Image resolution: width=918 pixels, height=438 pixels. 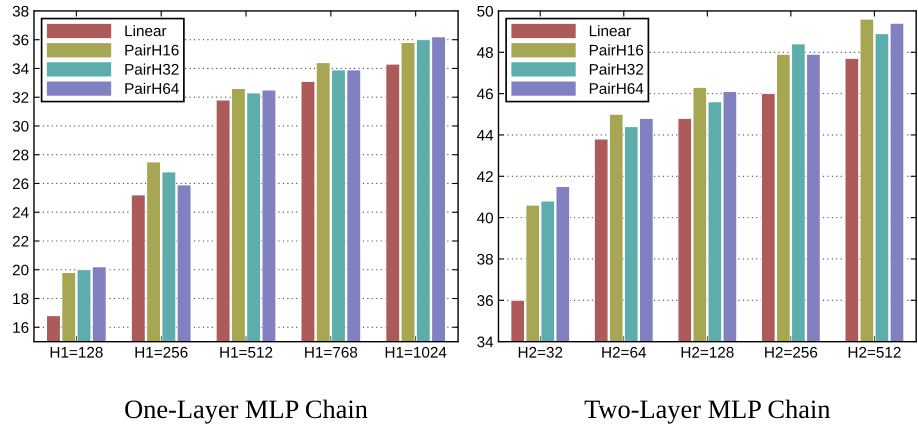 What do you see at coordinates (791, 352) in the screenshot?
I see `x-tick-label: H2=256` at bounding box center [791, 352].